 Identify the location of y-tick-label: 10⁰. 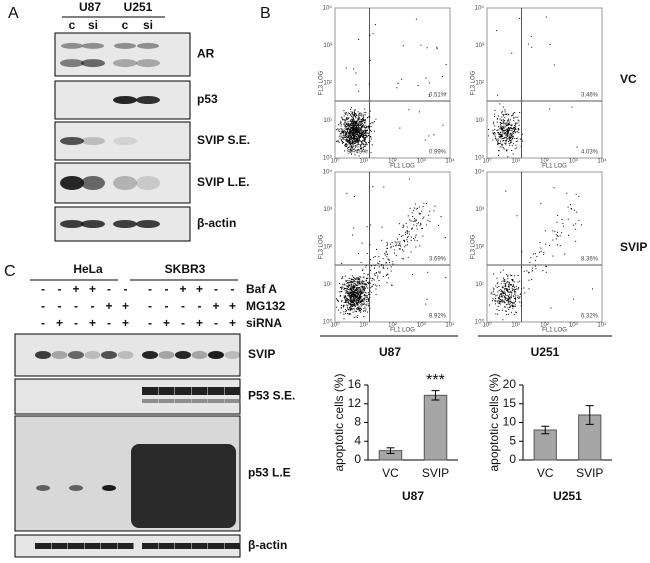
(480, 322).